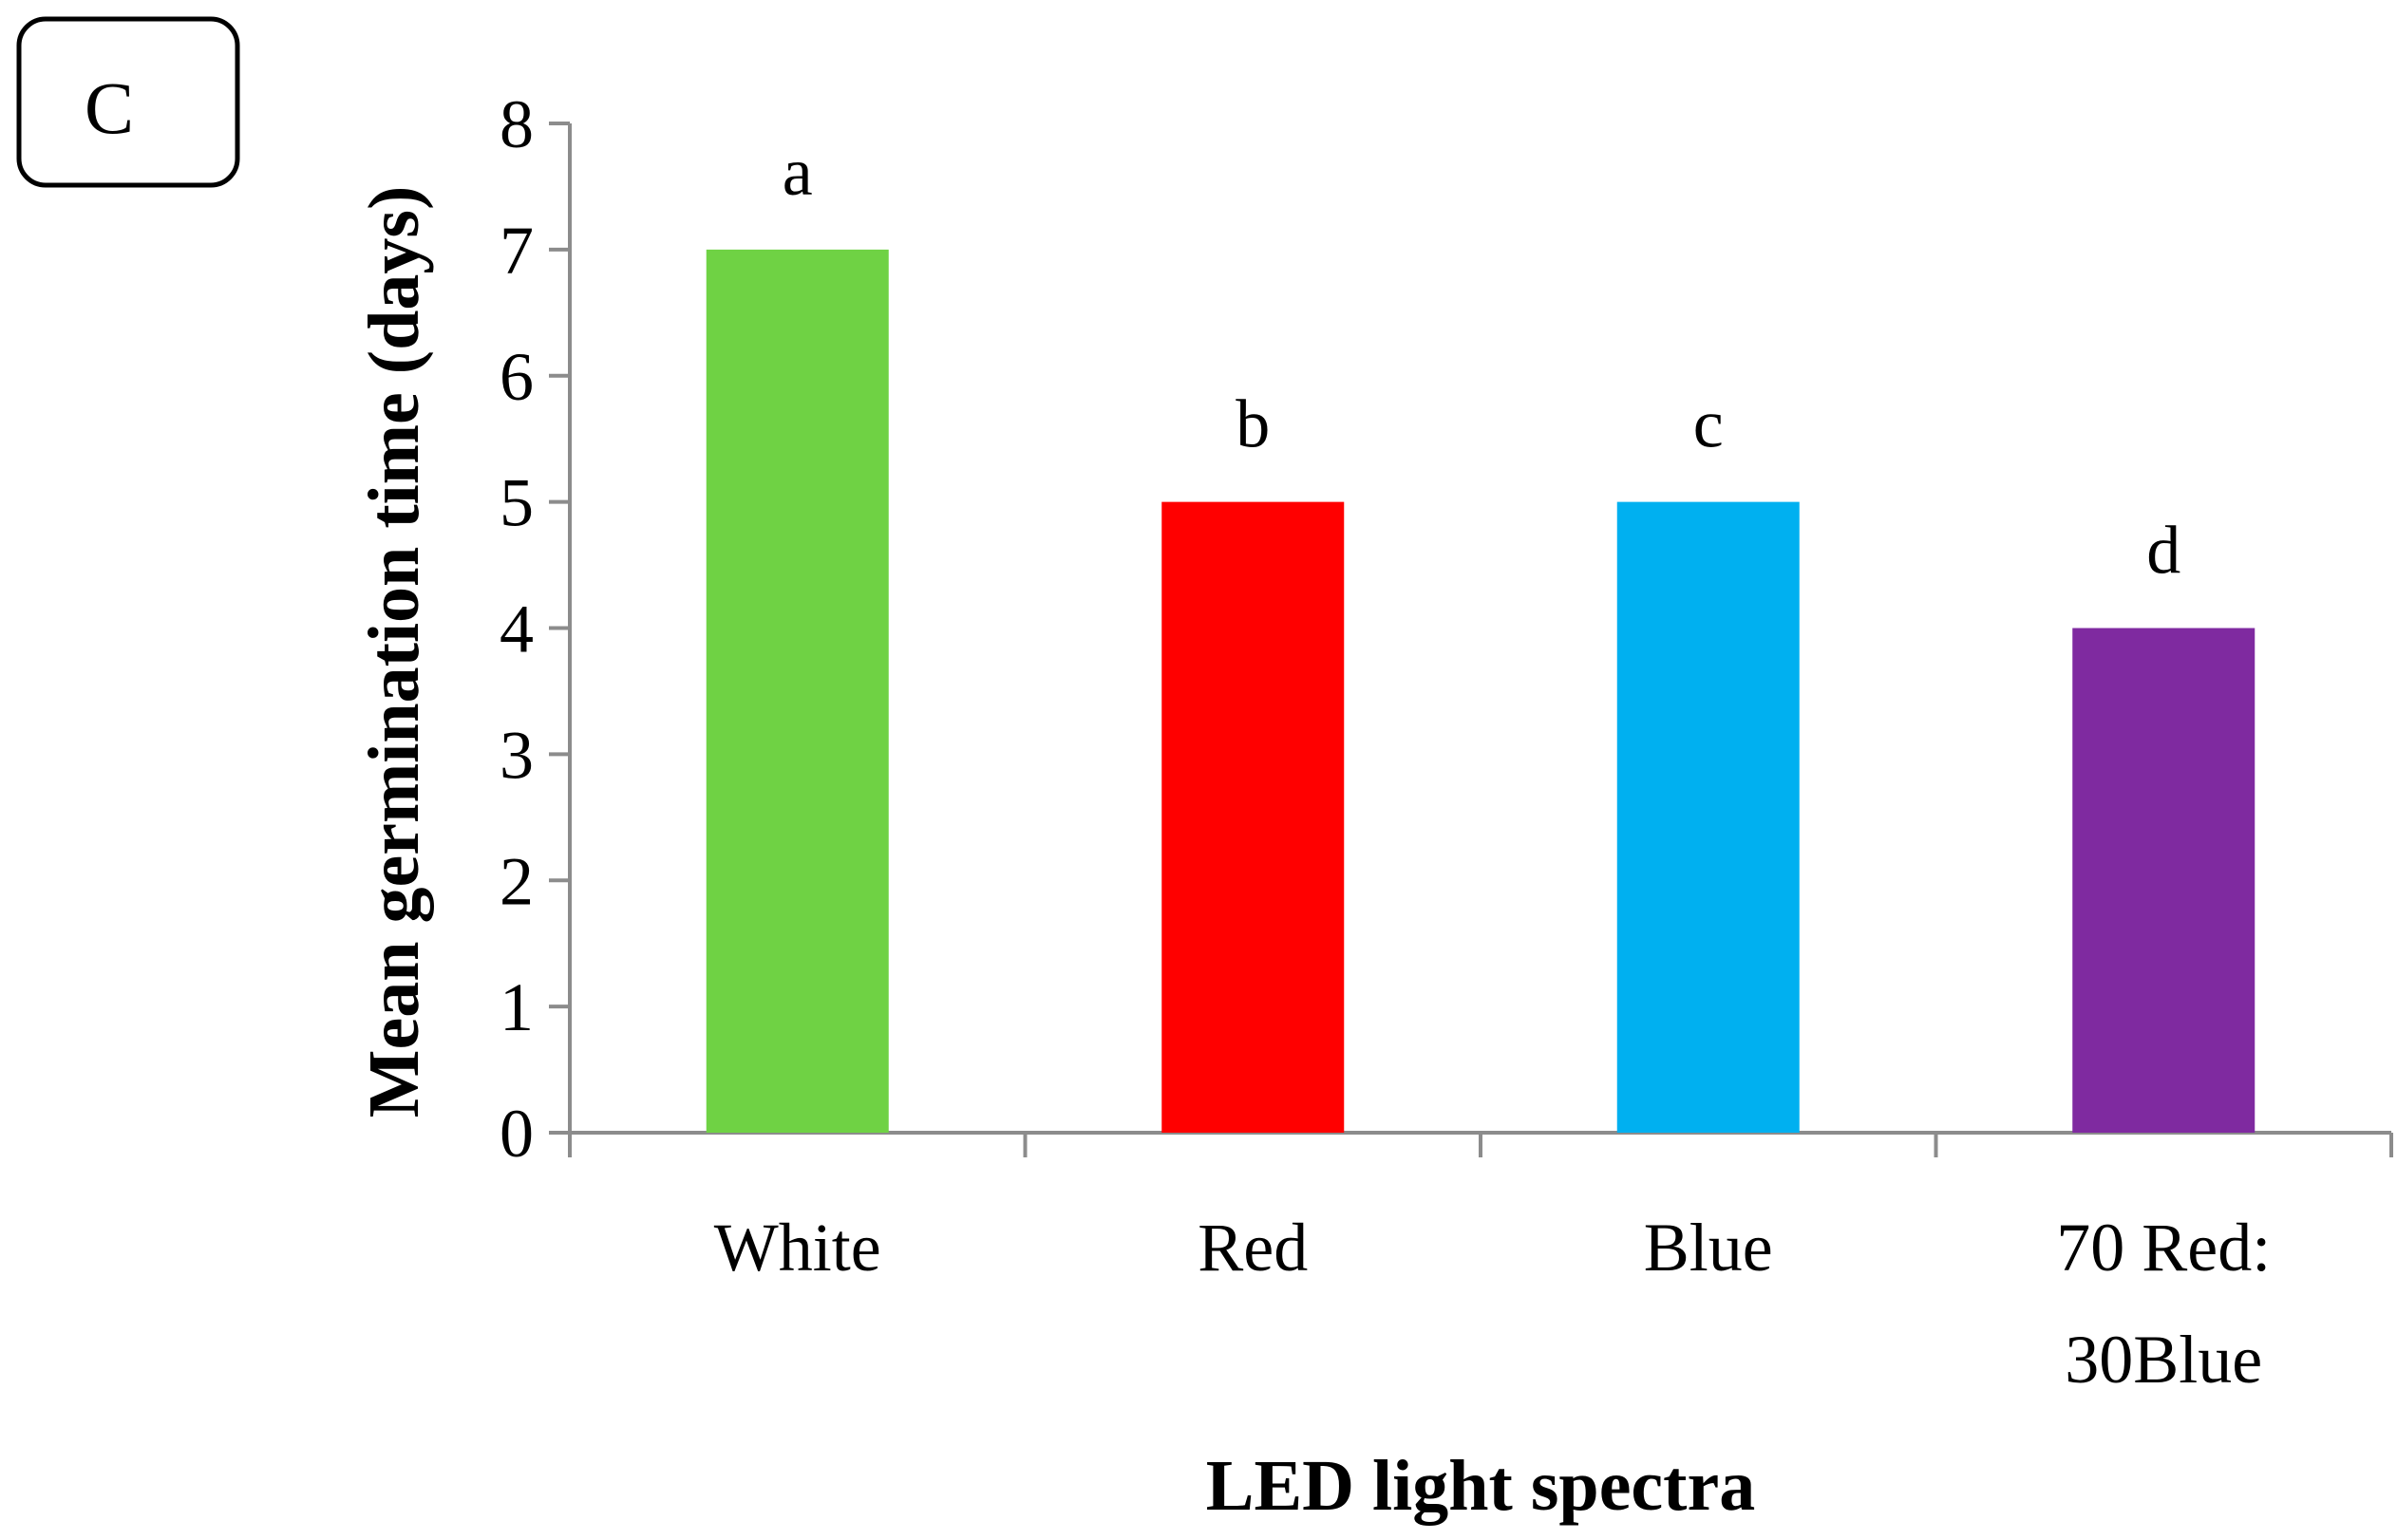 The image size is (2397, 1540). Describe the element at coordinates (1253, 424) in the screenshot. I see `significance-letter: b` at that location.